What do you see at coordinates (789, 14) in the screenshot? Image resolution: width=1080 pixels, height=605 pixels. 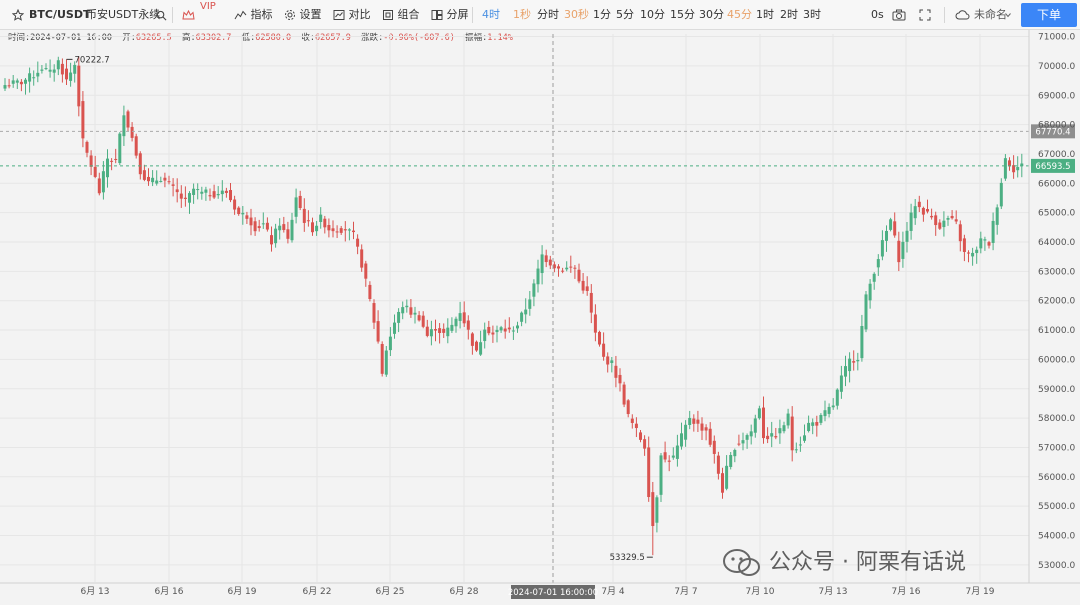 I see `interval-2h: 2时` at bounding box center [789, 14].